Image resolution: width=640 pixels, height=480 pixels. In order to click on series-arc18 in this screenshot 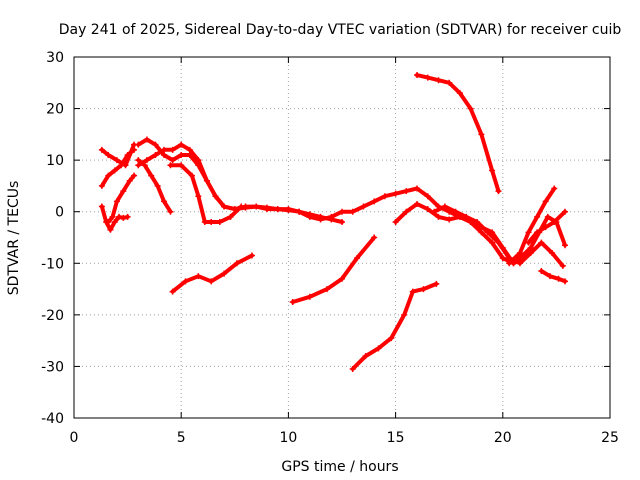, I will do `click(553, 276)`.